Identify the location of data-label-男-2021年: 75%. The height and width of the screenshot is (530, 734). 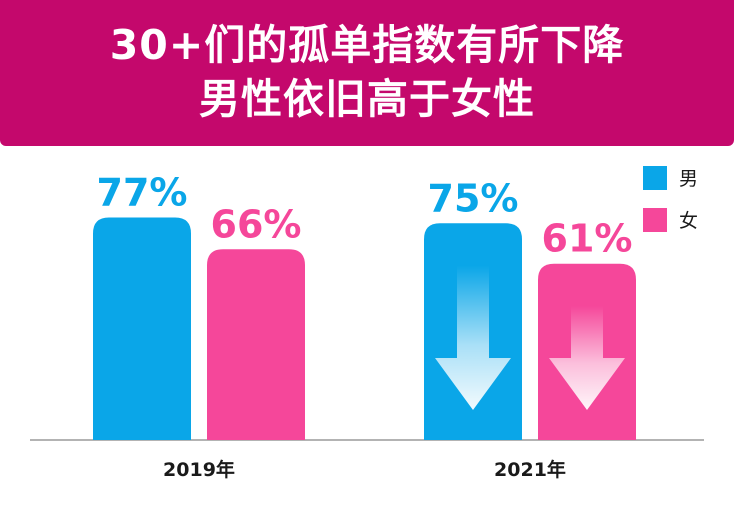
(473, 198).